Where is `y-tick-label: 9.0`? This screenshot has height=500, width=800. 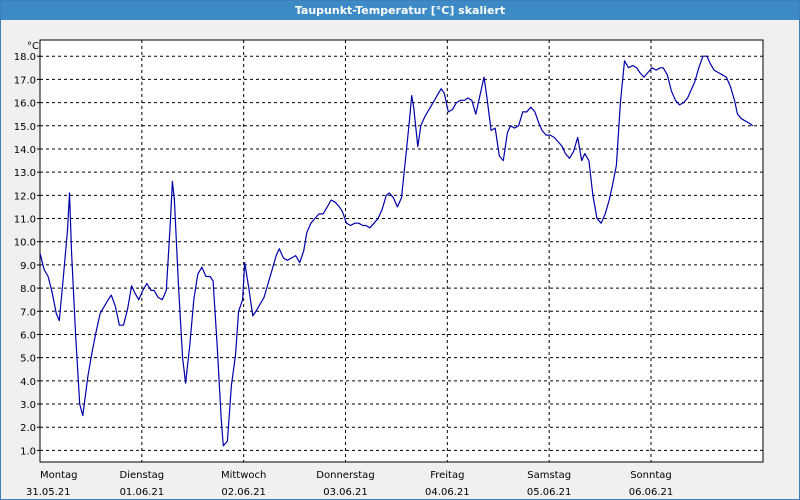 y-tick-label: 9.0 is located at coordinates (28, 266).